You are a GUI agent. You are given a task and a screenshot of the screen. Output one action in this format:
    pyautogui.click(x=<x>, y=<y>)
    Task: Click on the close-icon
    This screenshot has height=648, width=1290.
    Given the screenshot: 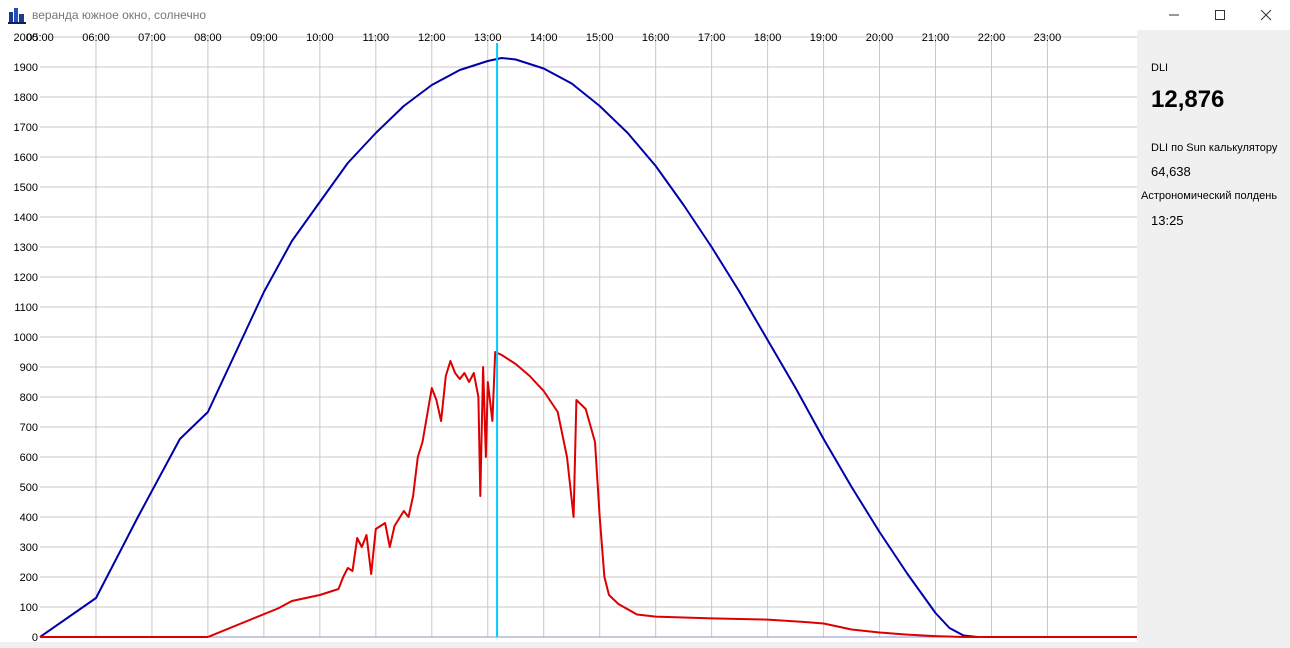 What is the action you would take?
    pyautogui.click(x=1266, y=15)
    